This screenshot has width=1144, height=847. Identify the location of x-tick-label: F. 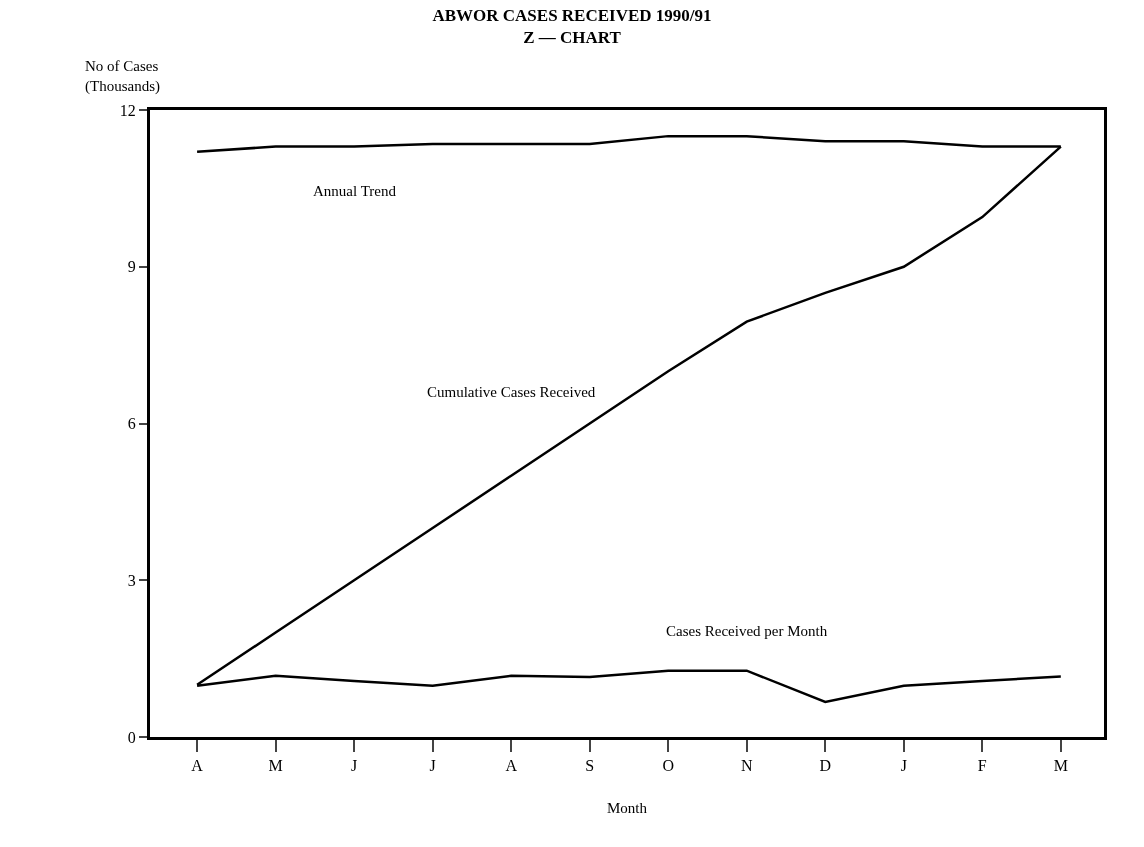
(982, 766).